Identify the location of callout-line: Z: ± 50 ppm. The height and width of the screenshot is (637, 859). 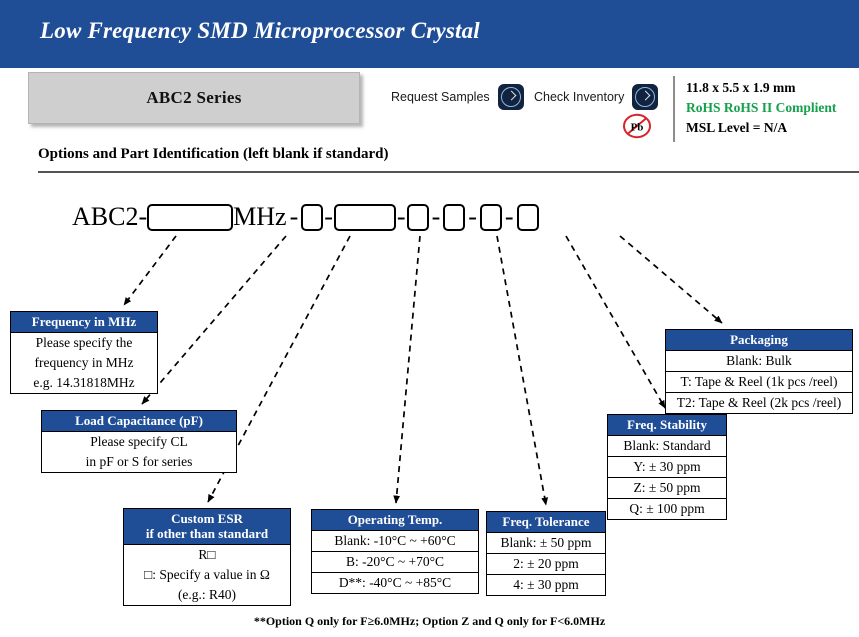
(667, 487).